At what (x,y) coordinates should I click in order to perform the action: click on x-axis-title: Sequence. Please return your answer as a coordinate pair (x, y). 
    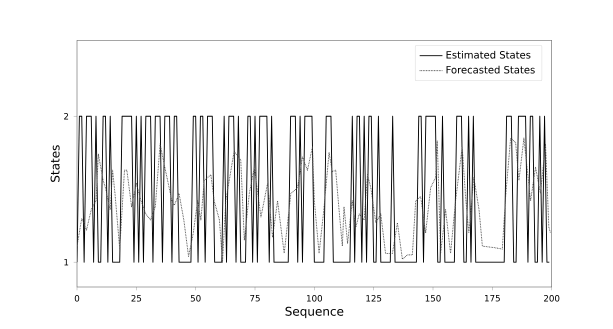
    Looking at the image, I should click on (315, 312).